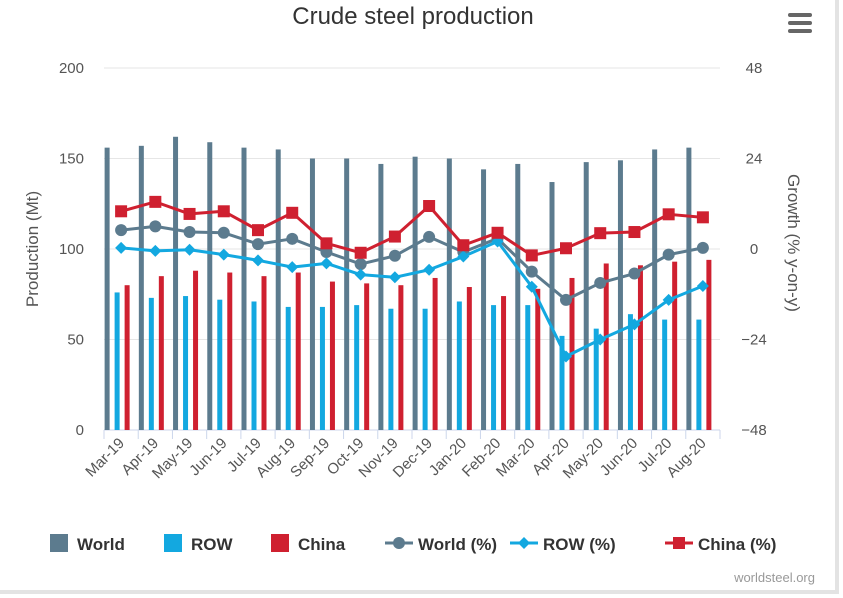  I want to click on x-tick-label: Jun-20, so click(619, 457).